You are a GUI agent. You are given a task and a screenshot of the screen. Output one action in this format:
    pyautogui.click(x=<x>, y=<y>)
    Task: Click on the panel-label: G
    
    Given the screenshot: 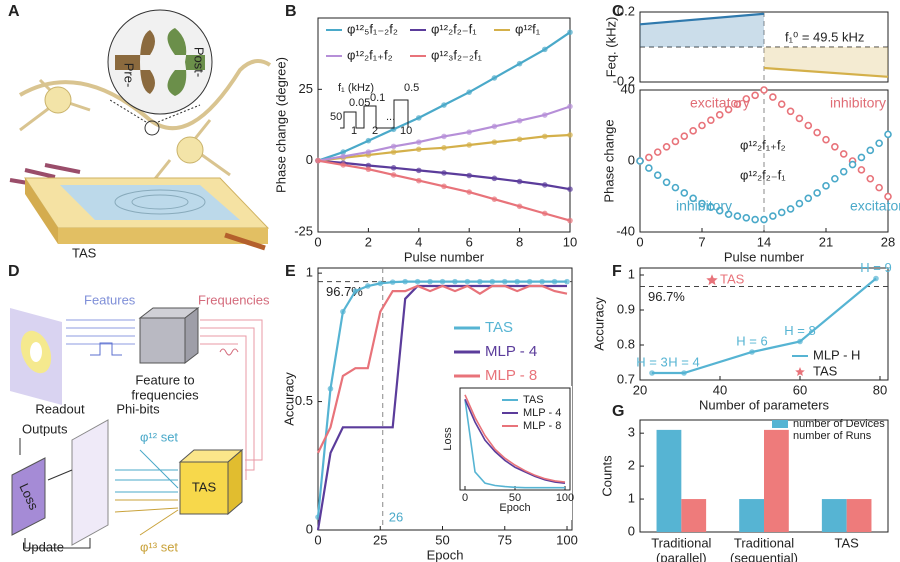 What is the action you would take?
    pyautogui.click(x=618, y=411)
    